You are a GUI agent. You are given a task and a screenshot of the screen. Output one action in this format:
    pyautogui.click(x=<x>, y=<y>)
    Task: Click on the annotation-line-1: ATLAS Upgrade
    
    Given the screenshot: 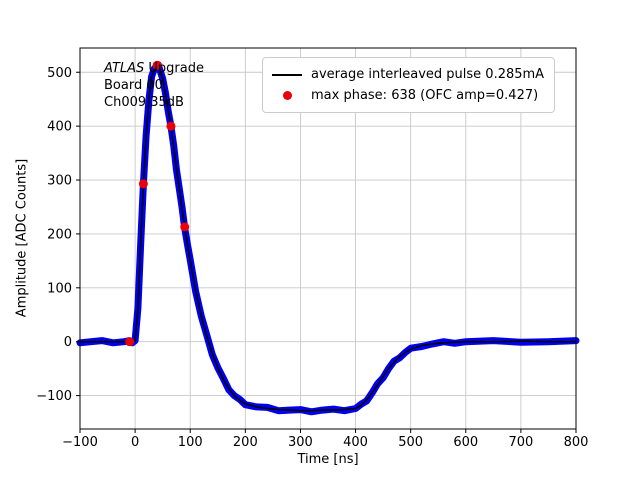 What is the action you would take?
    pyautogui.click(x=154, y=68)
    